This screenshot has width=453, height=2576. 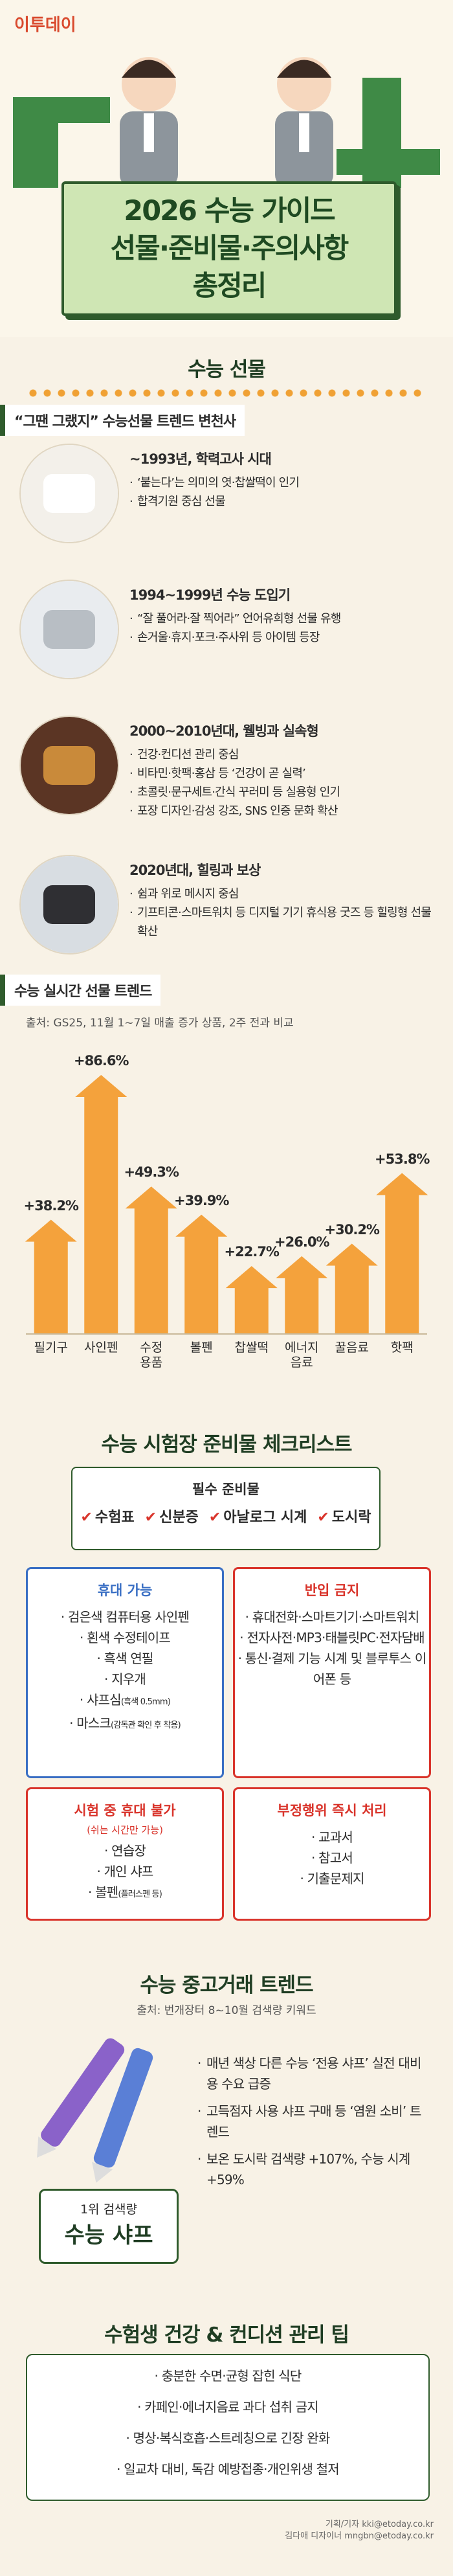 What do you see at coordinates (379, 2524) in the screenshot?
I see `credit: 기획/기자 kki@etoday.co.kr` at bounding box center [379, 2524].